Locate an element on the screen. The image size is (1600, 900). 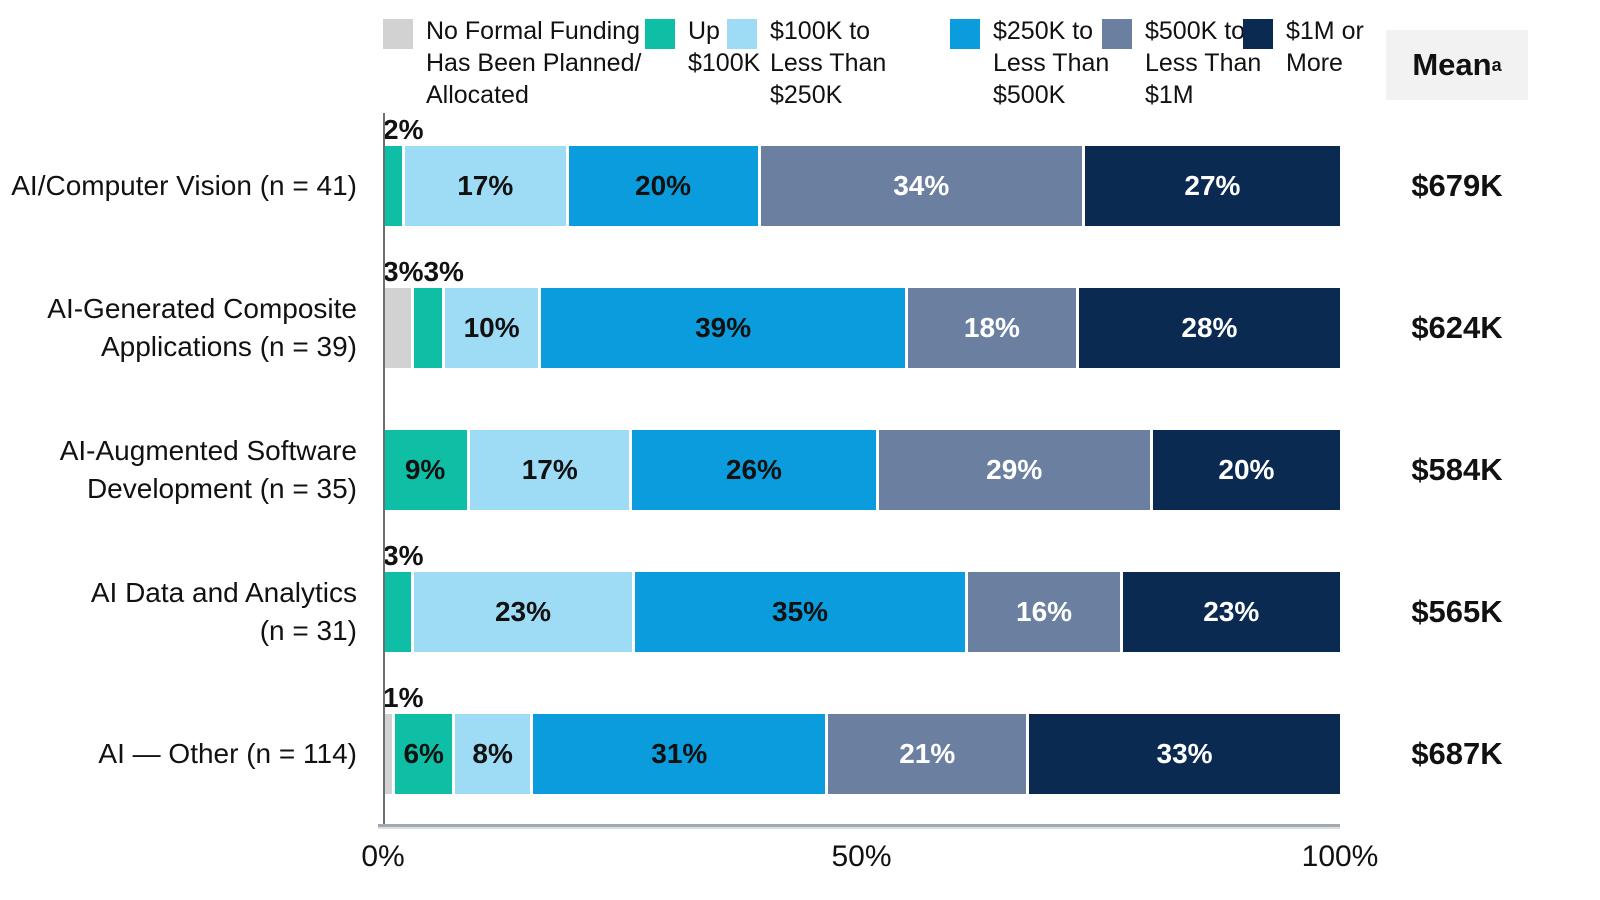
segment-value-label: 26% is located at coordinates (753, 469).